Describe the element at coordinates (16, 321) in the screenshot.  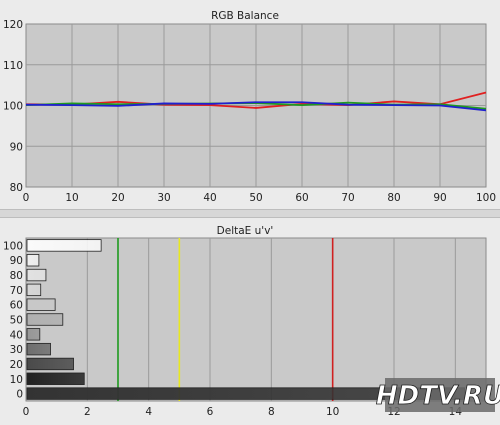
I see `deltae-category-label: 50` at that location.